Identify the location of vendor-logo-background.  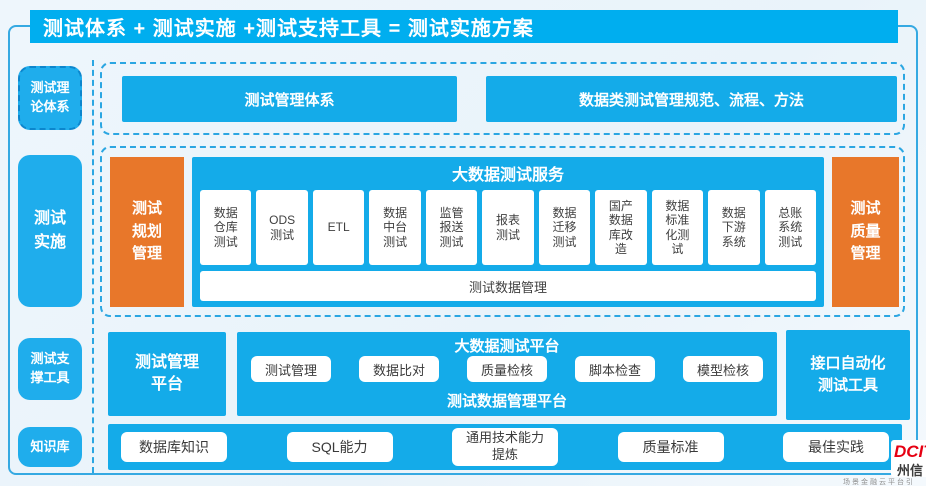
(908, 458).